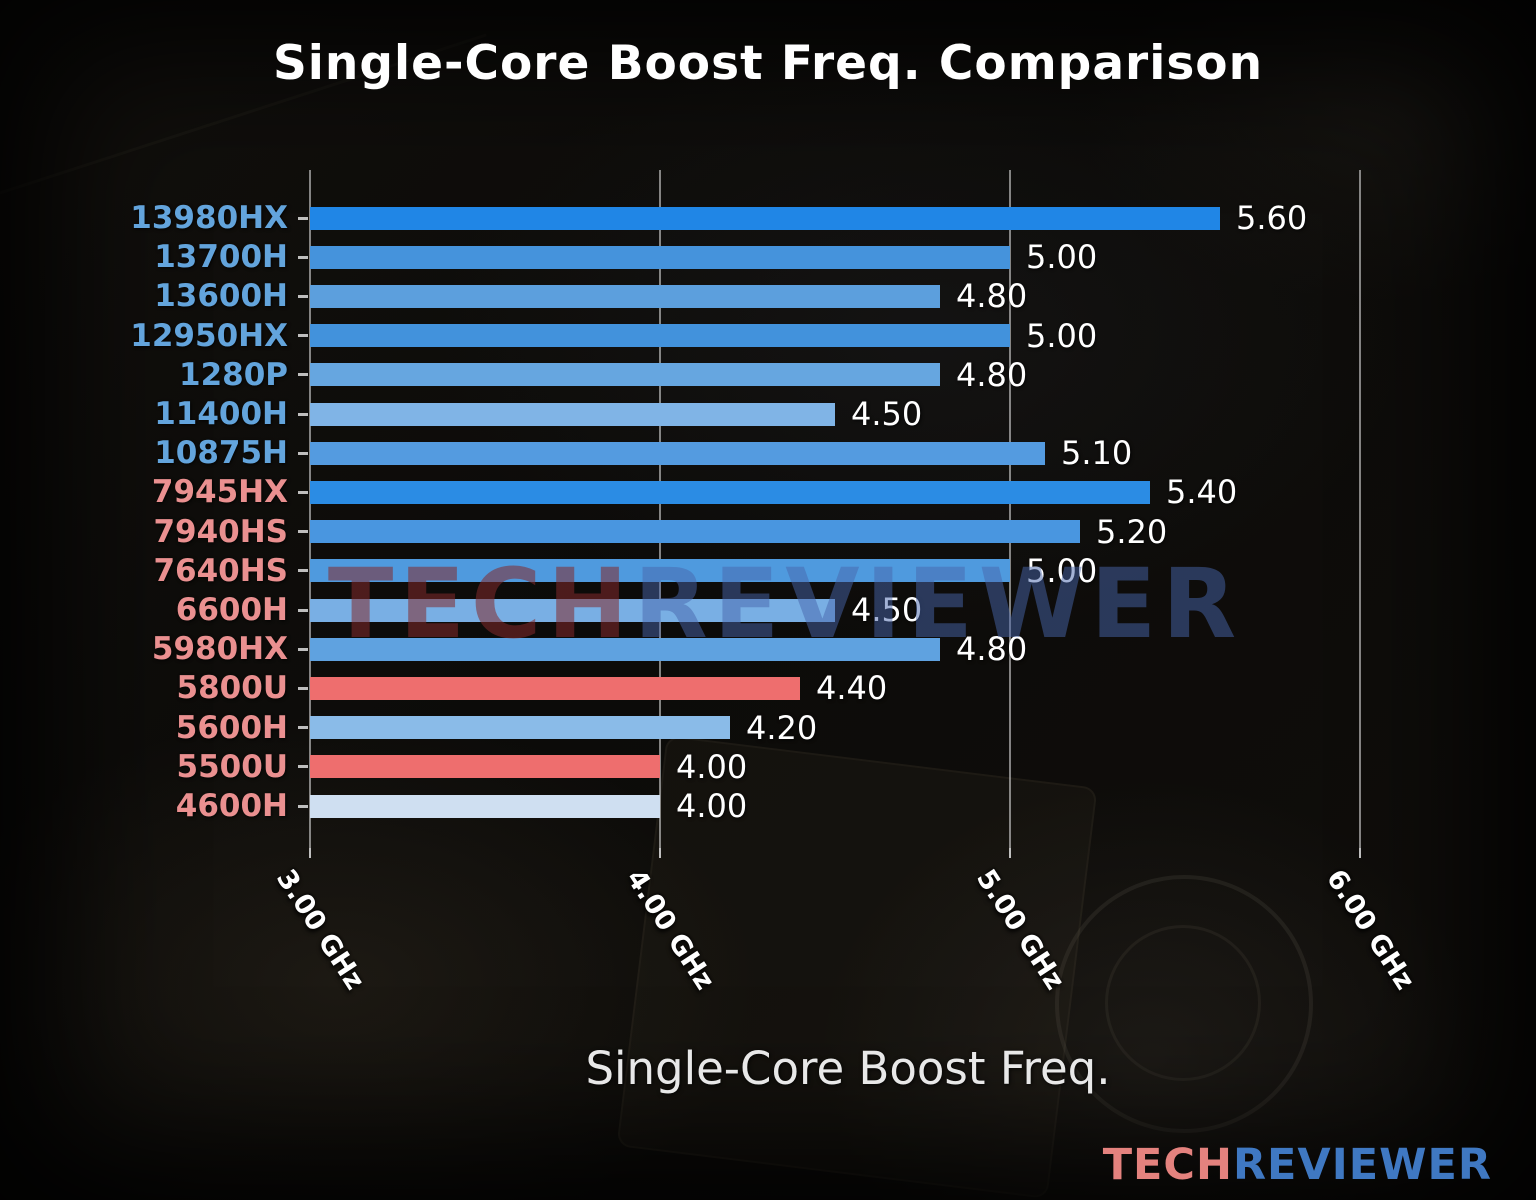 The width and height of the screenshot is (1536, 1200). I want to click on category-label: 13980HX, so click(209, 218).